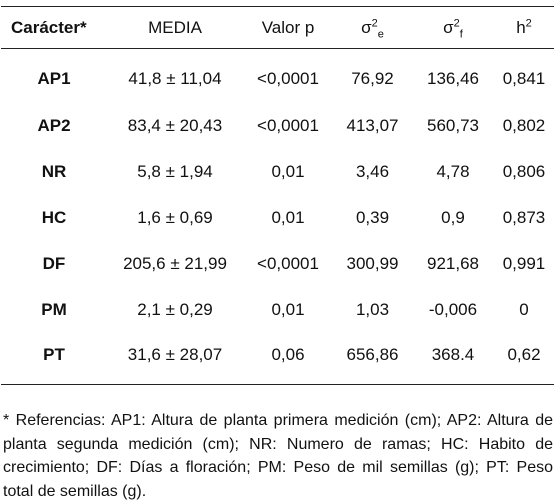  Describe the element at coordinates (175, 309) in the screenshot. I see `row-media: 2,1 ± 0,29` at that location.